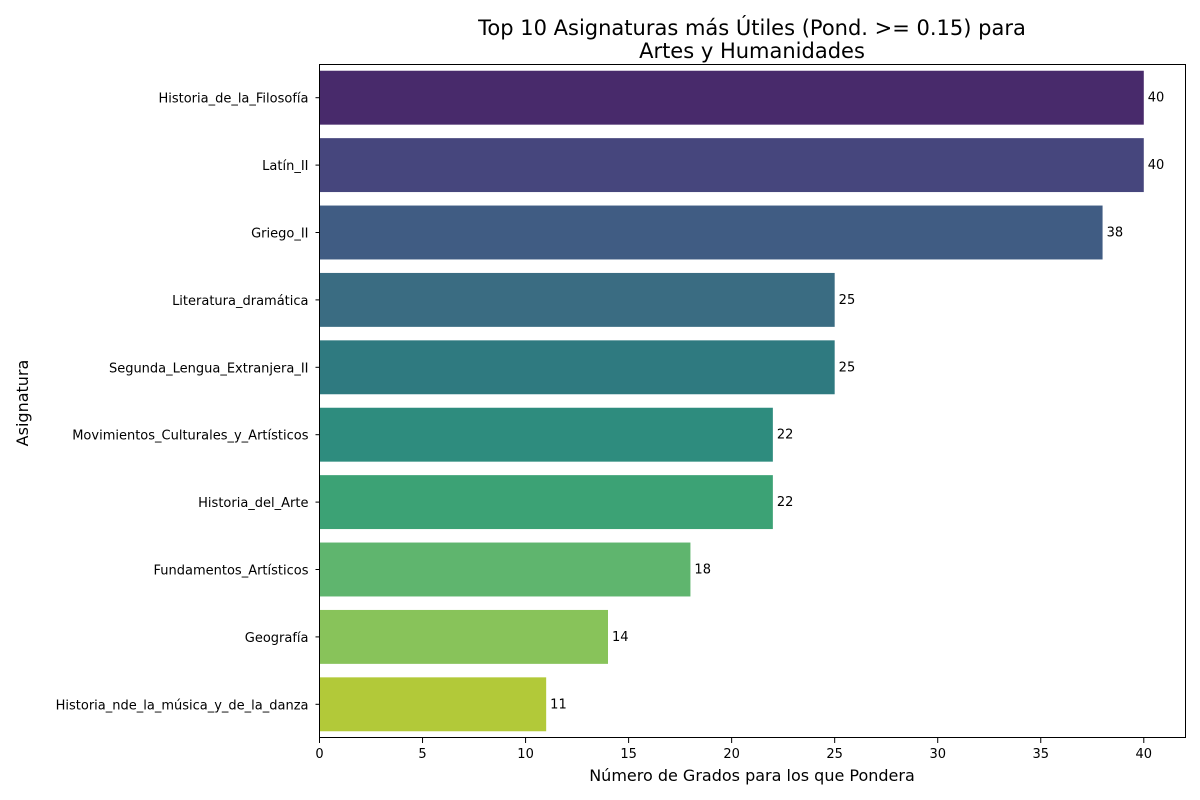  I want to click on y-tick-label: Historia_nde_la_música_y_de_la_danza, so click(182, 705).